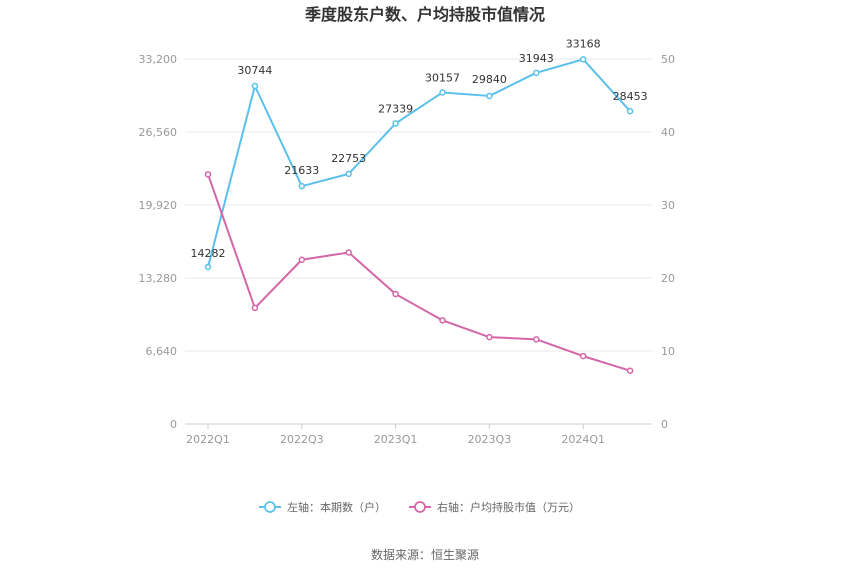  Describe the element at coordinates (668, 351) in the screenshot. I see `right-axis-tick-label: 10` at that location.